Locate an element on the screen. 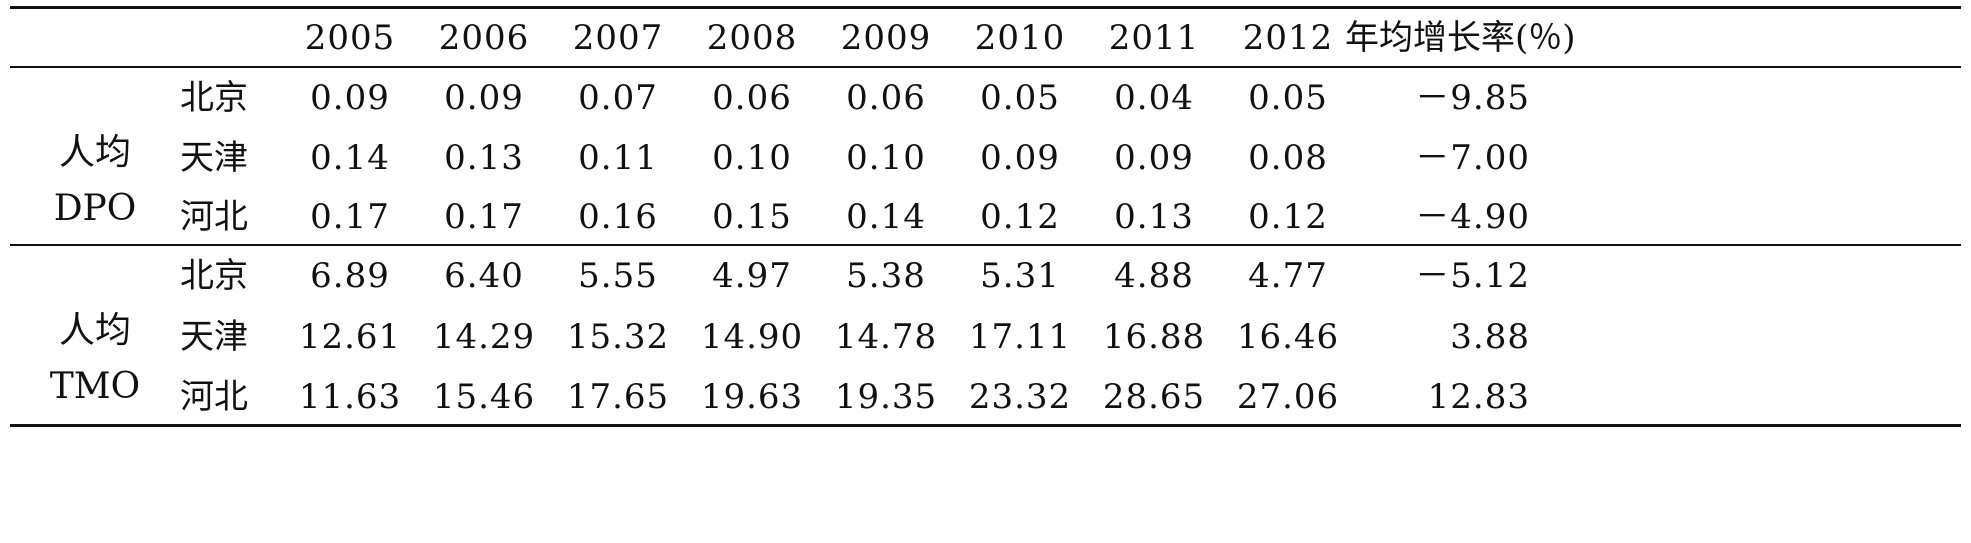  growth-cell: －5.12 is located at coordinates (1472, 276).